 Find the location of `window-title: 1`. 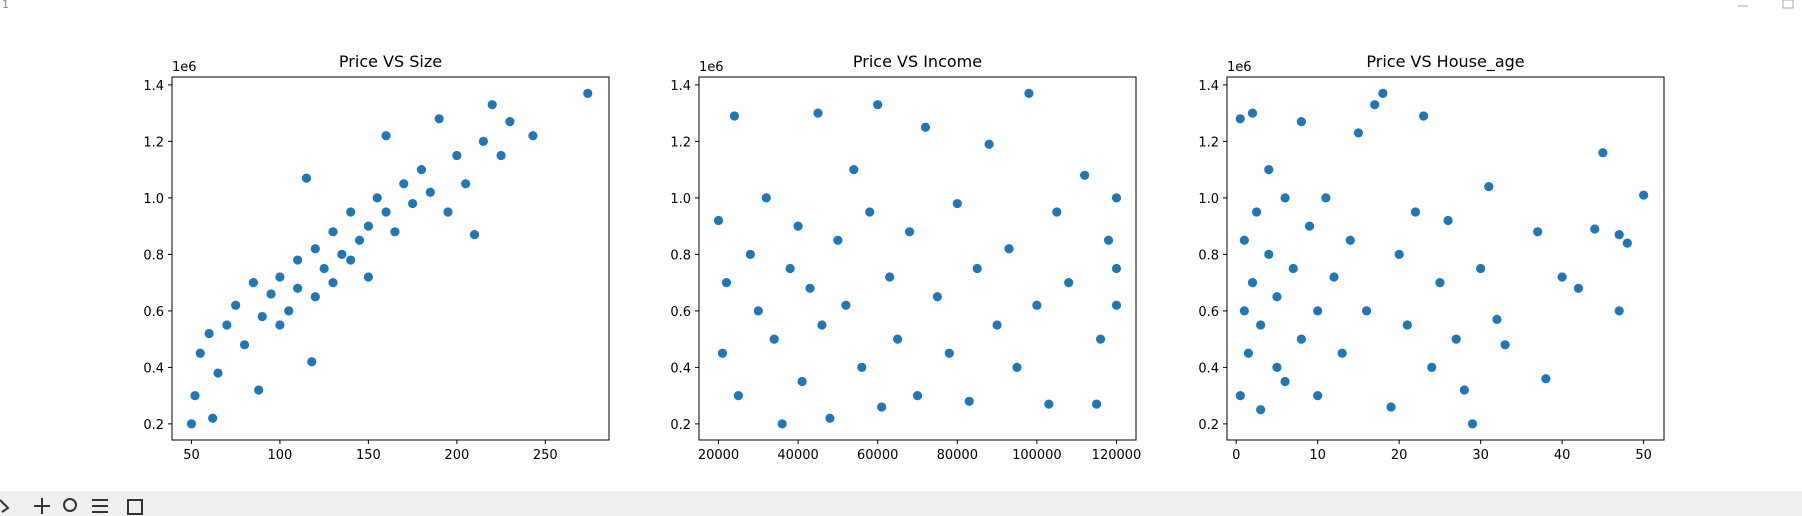

window-title: 1 is located at coordinates (5, 5).